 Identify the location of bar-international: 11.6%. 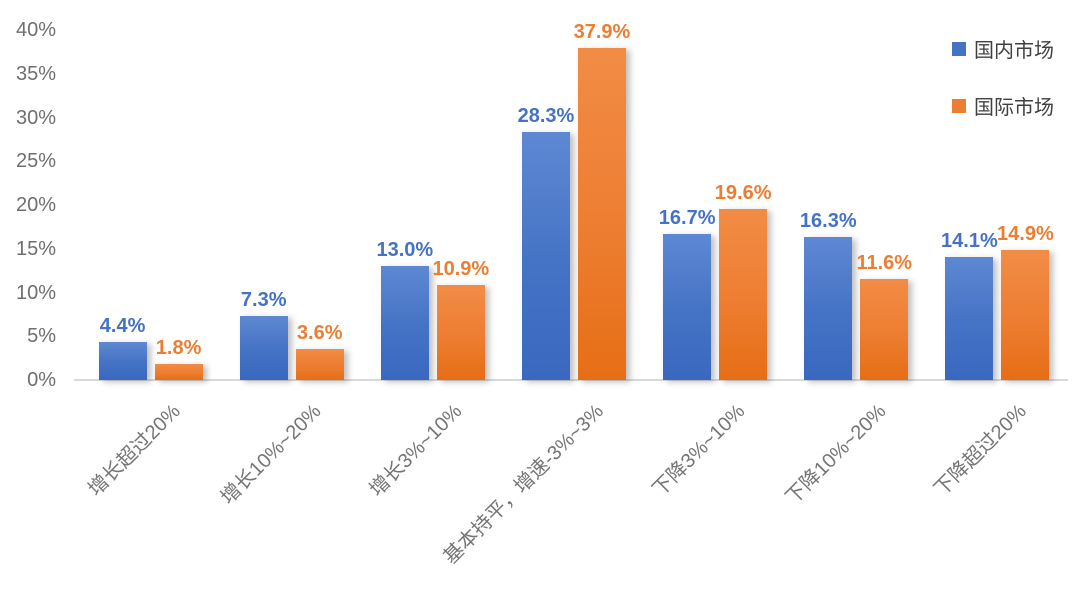
(884, 316).